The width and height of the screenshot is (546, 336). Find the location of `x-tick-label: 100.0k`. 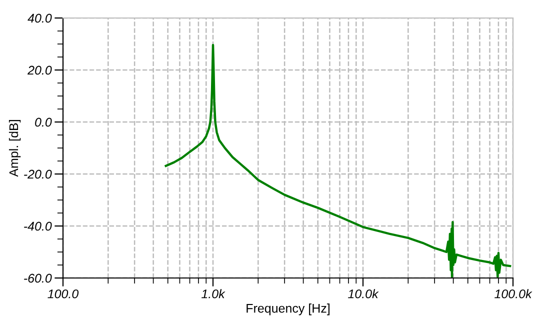

x-tick-label: 100.0k is located at coordinates (513, 293).